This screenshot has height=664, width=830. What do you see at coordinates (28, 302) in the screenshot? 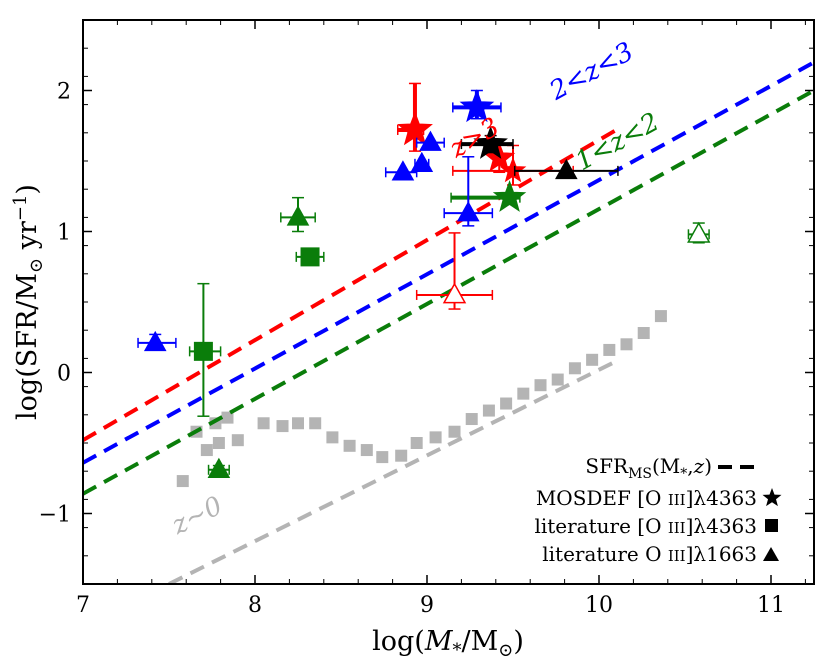
I see `y-axis-title: log(SFR/M⊙ yr−1)` at bounding box center [28, 302].